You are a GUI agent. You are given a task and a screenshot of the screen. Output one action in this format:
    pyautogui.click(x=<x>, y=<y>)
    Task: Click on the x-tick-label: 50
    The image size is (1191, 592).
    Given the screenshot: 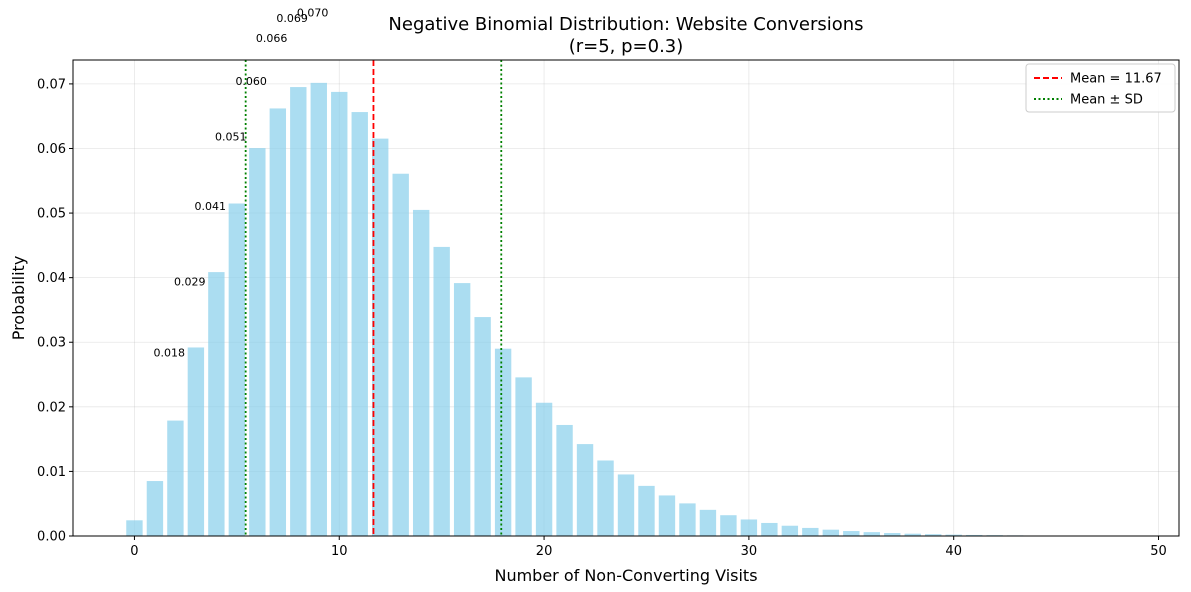 What is the action you would take?
    pyautogui.click(x=1158, y=551)
    